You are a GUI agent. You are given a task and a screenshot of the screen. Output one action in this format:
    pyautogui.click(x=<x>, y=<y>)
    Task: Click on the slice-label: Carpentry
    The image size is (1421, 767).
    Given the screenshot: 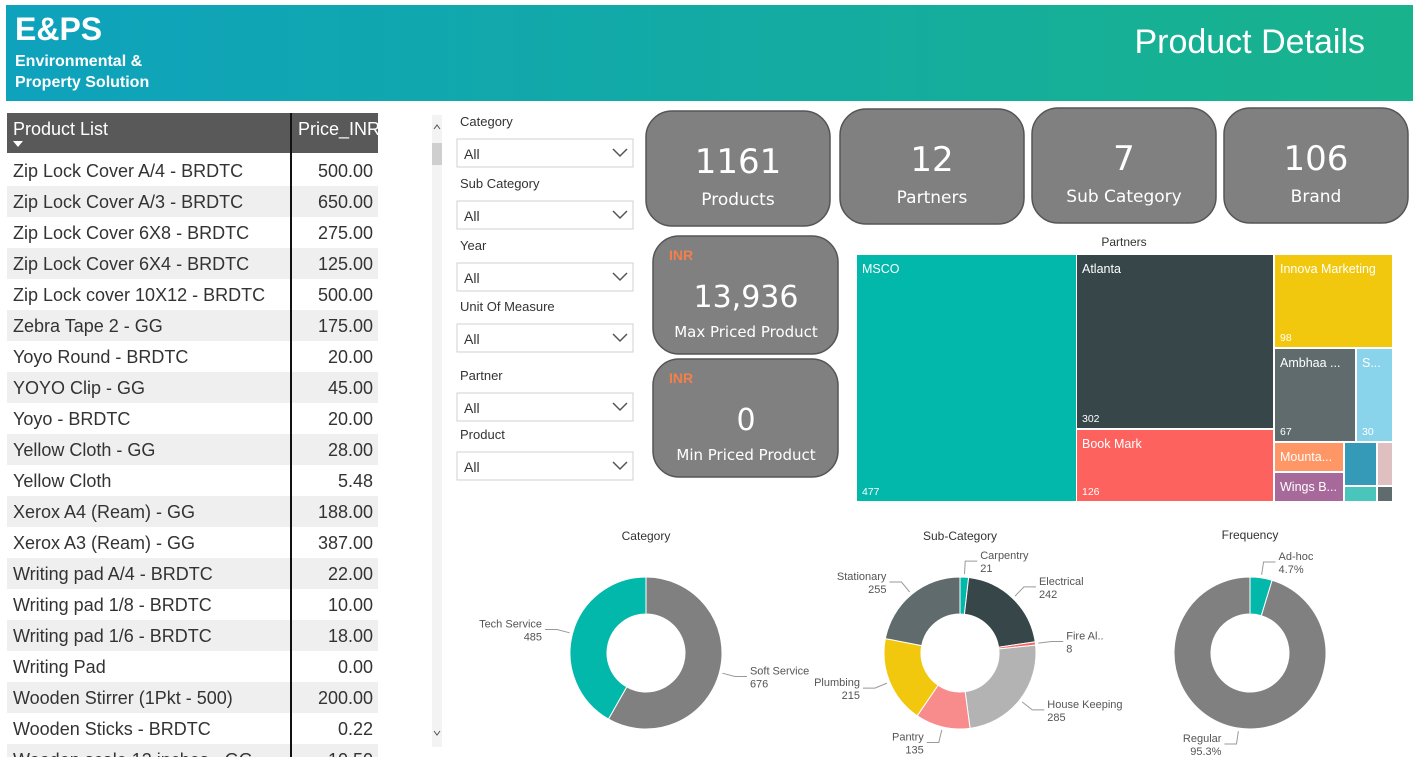 What is the action you would take?
    pyautogui.click(x=1004, y=556)
    